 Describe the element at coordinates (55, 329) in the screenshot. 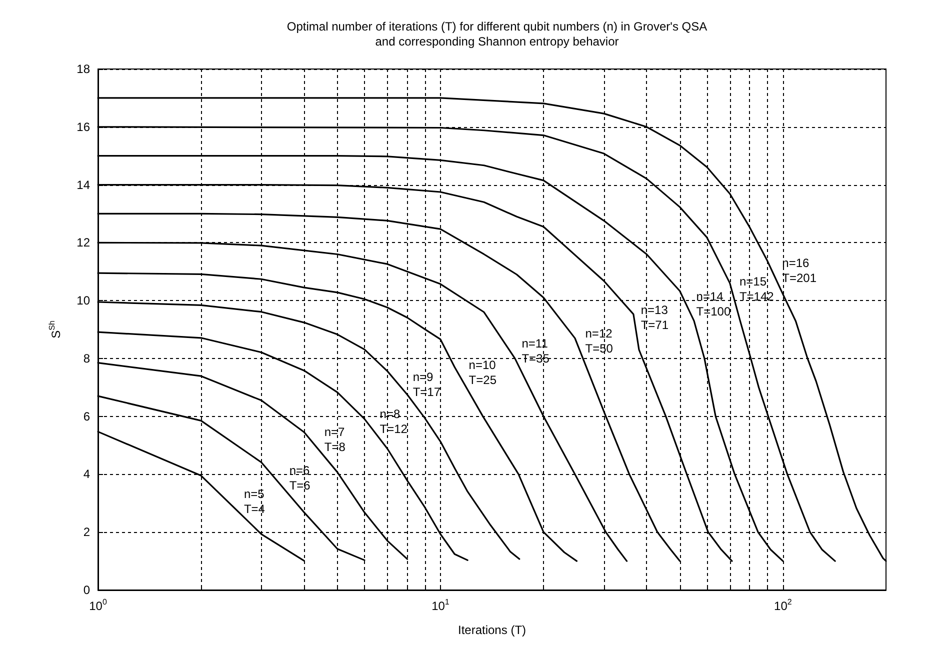

I see `y-axis-title: SSh` at that location.